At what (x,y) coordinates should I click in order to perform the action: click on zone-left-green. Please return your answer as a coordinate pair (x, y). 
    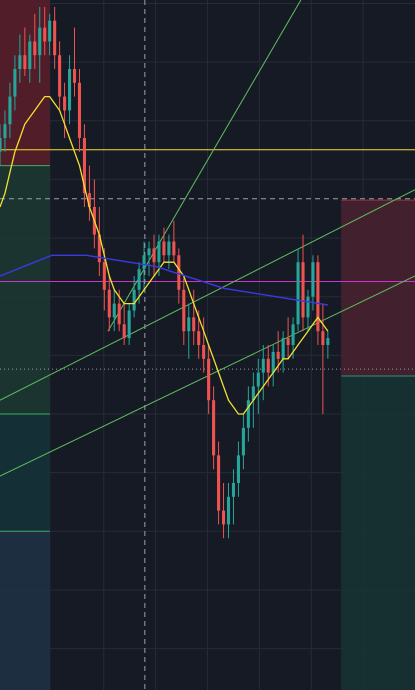
    Looking at the image, I should click on (25, 289).